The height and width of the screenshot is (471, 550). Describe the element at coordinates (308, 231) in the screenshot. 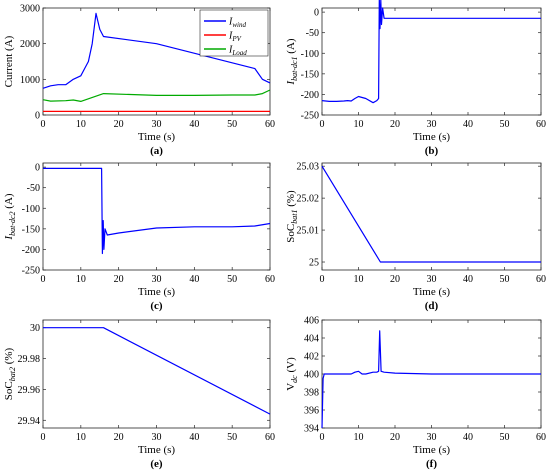

I see `y-tick-label: 25.01` at that location.